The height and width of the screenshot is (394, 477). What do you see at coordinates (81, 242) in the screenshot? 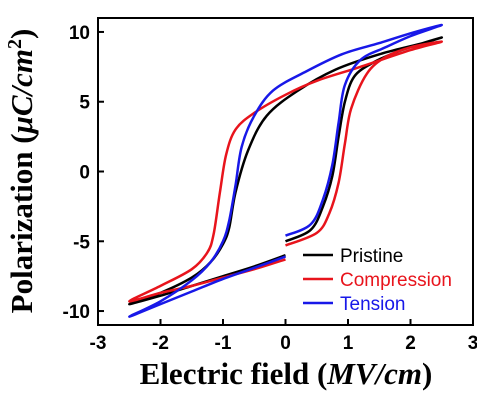
I see `y-tick-label: -5` at bounding box center [81, 242].